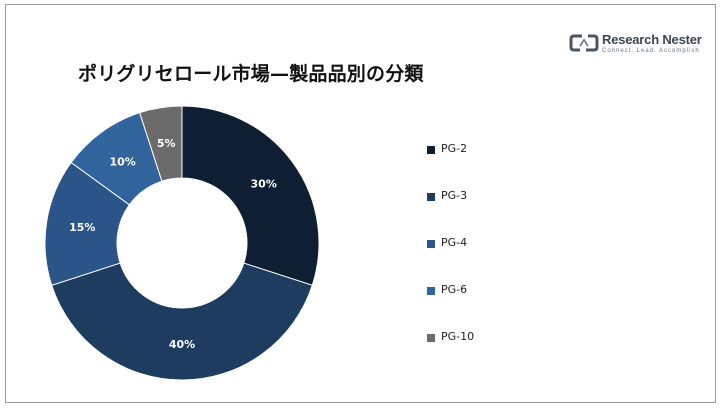  I want to click on slice-label-pg-2: 30%, so click(264, 184).